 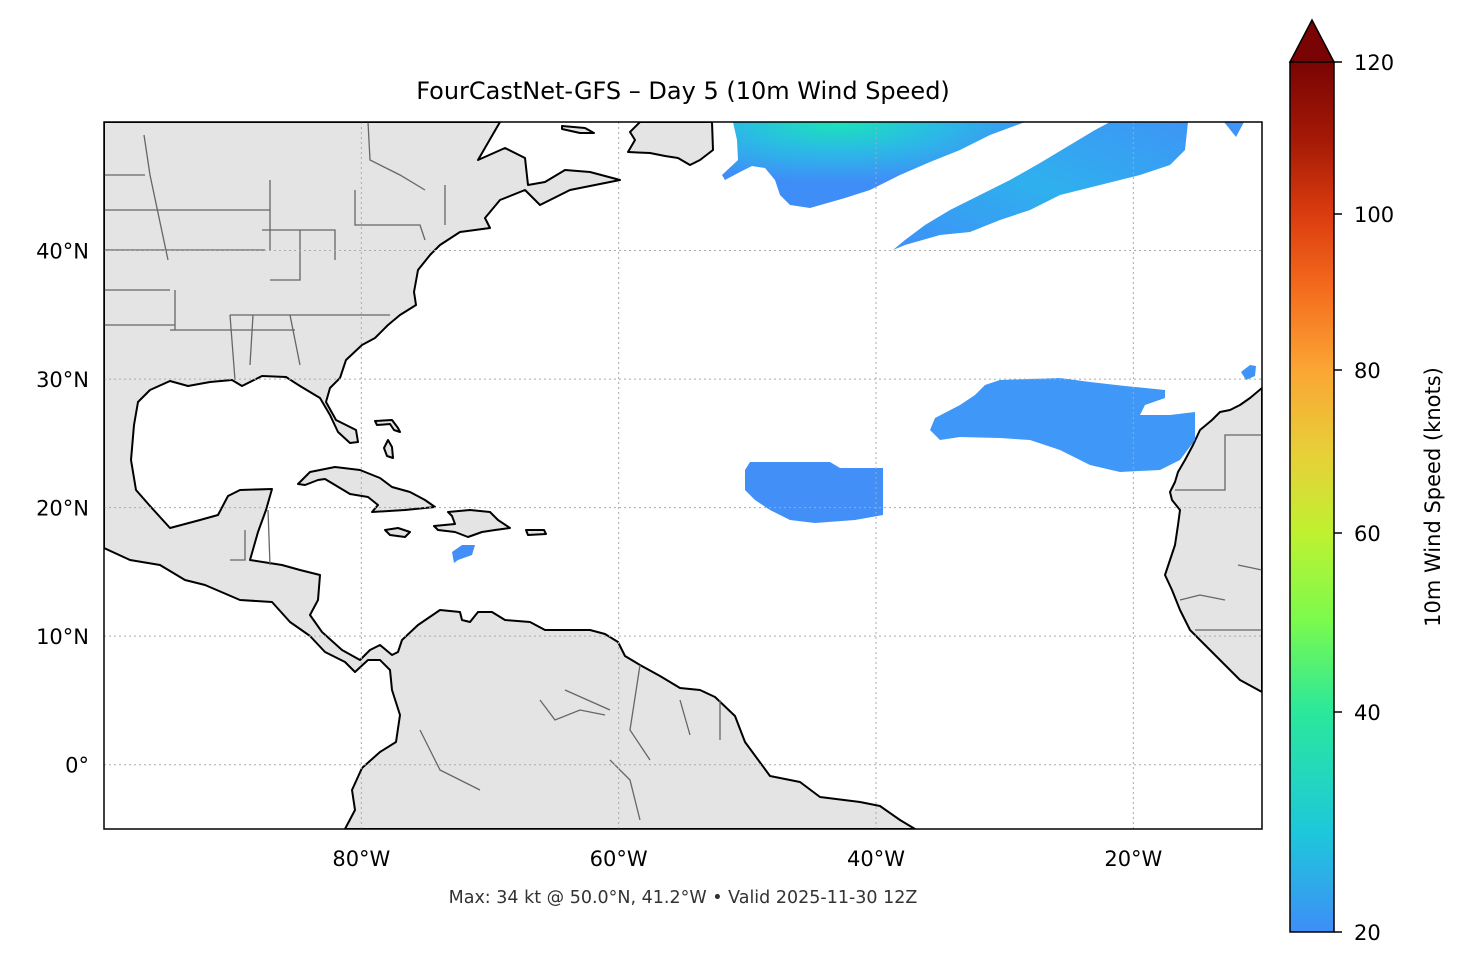 What do you see at coordinates (1213, 540) in the screenshot?
I see `africa-landmass` at bounding box center [1213, 540].